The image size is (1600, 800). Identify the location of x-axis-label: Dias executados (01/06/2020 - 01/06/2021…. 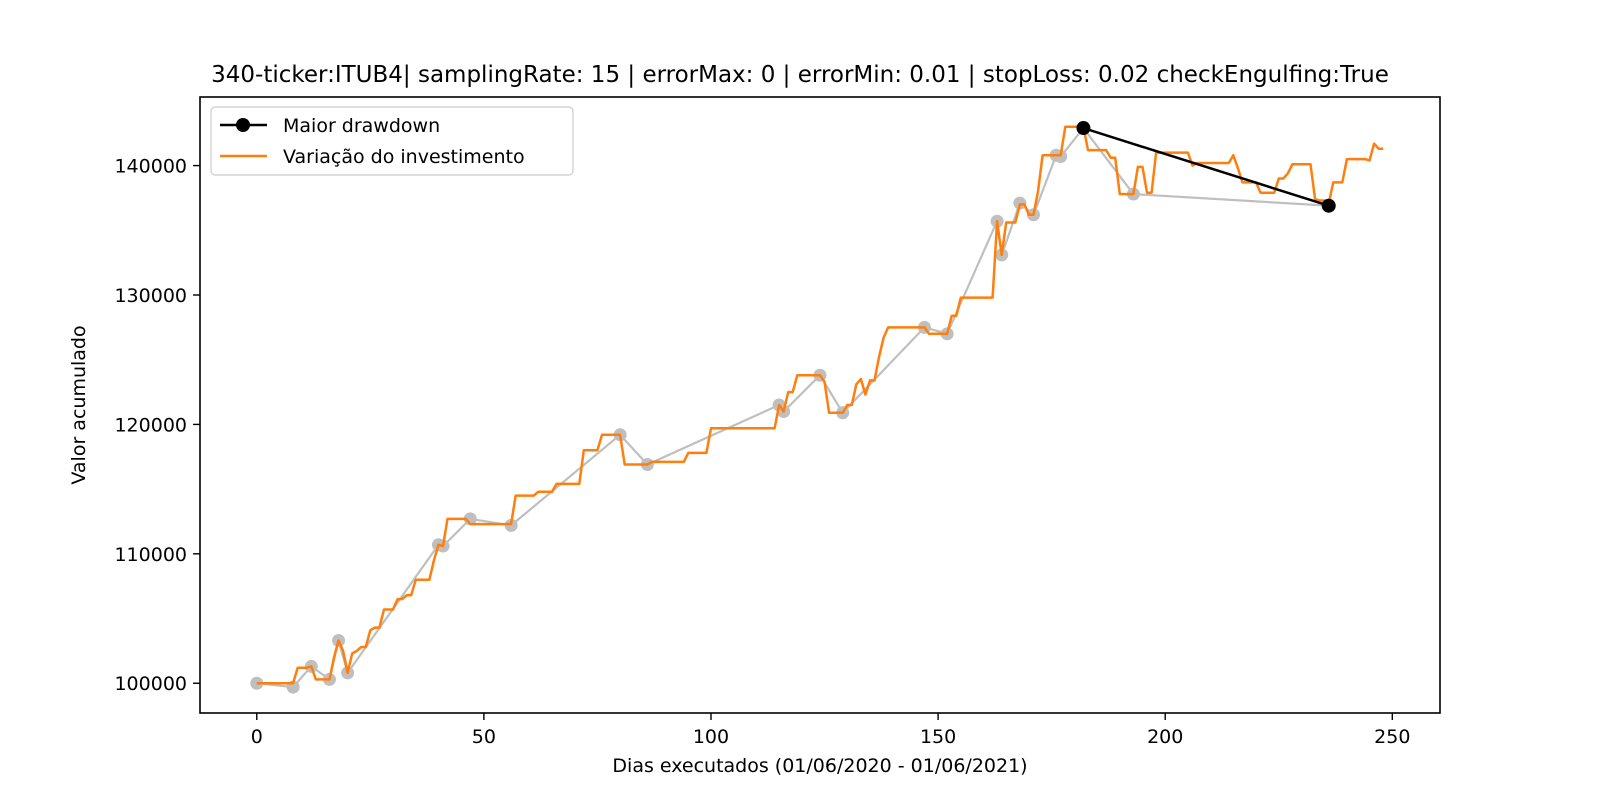
(819, 766).